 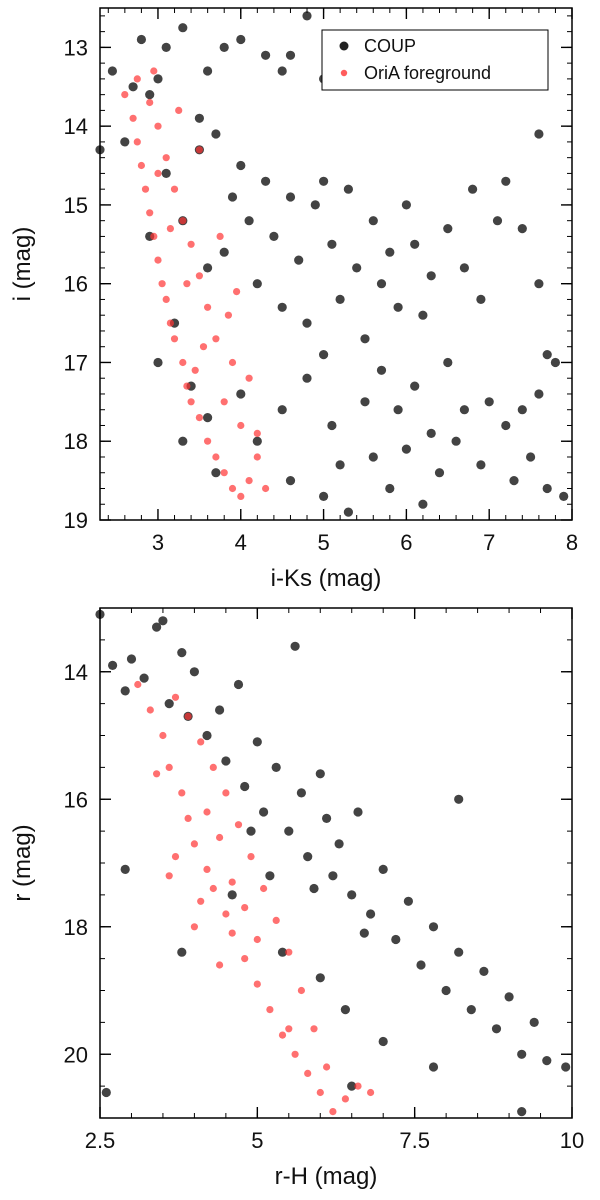 I want to click on y-tick-label: 14, so click(x=76, y=126).